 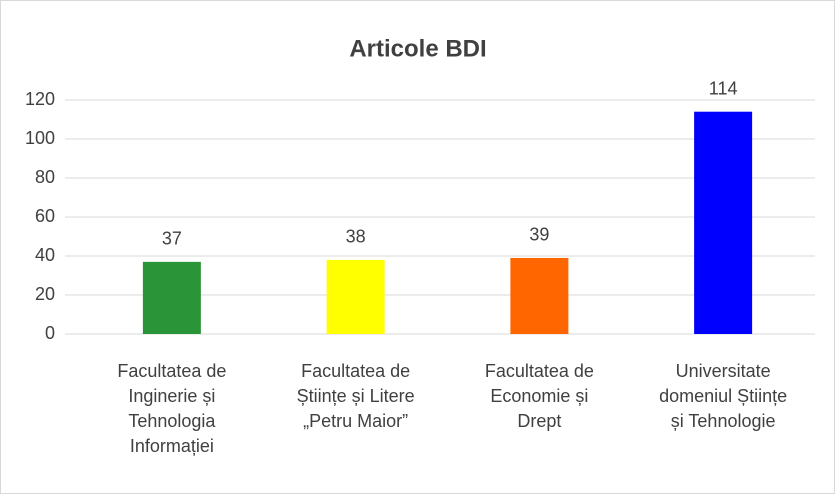 What do you see at coordinates (417, 48) in the screenshot?
I see `chart-title: Articole BDI` at bounding box center [417, 48].